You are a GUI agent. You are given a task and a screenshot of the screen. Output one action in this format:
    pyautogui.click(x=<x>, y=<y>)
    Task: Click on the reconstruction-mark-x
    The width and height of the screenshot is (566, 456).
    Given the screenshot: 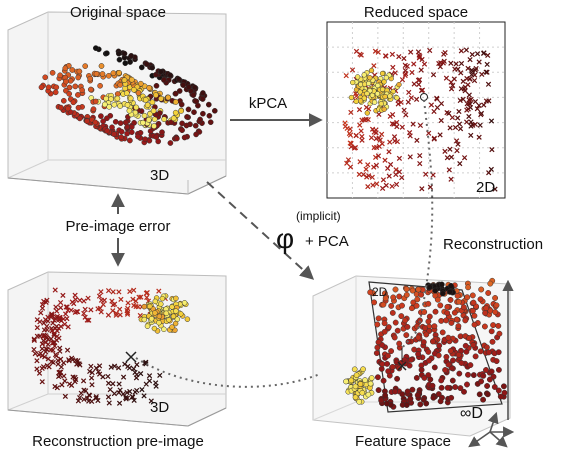 What is the action you would take?
    pyautogui.click(x=131, y=357)
    